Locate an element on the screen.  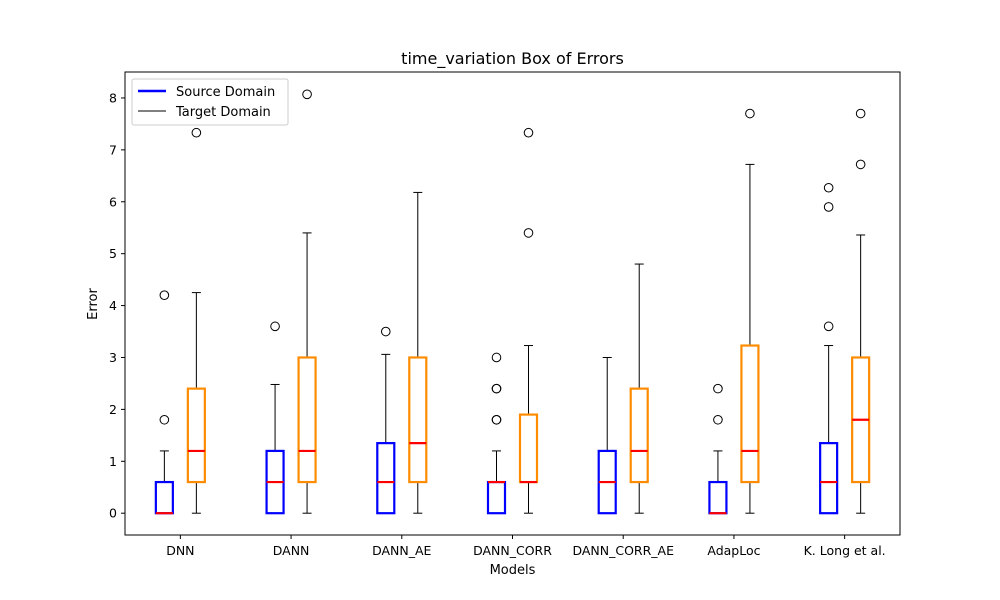
y-tick-label: 3 is located at coordinates (113, 357).